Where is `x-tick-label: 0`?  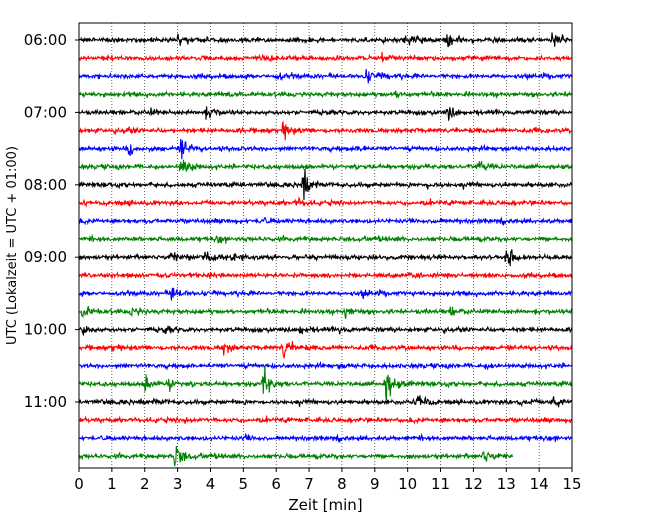
x-tick-label: 0 is located at coordinates (79, 484).